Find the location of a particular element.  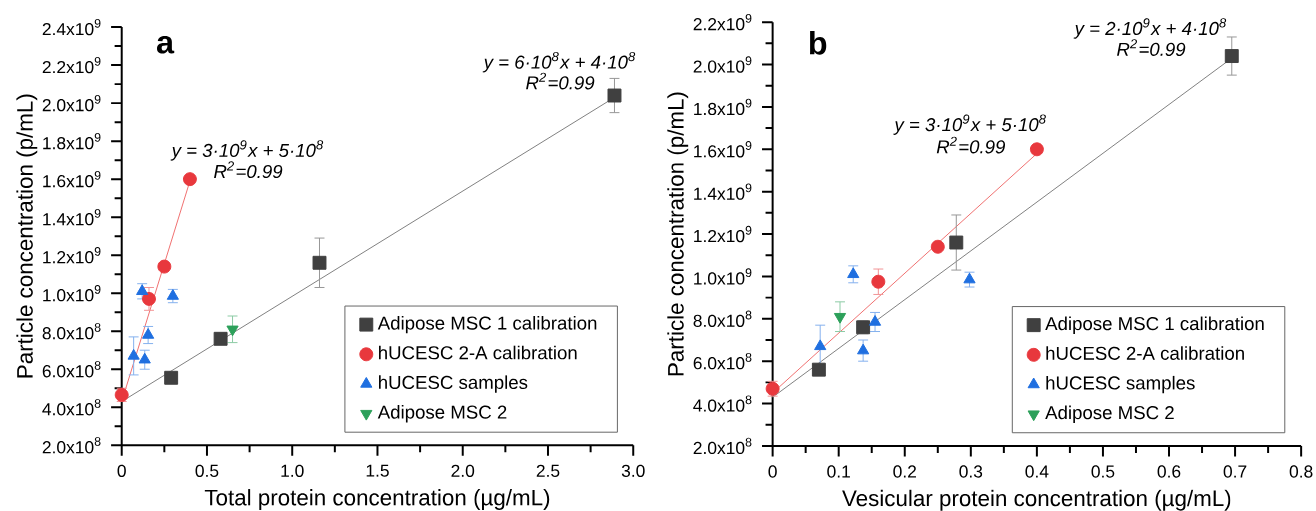

x-tick-label: 0.7 is located at coordinates (1235, 471).